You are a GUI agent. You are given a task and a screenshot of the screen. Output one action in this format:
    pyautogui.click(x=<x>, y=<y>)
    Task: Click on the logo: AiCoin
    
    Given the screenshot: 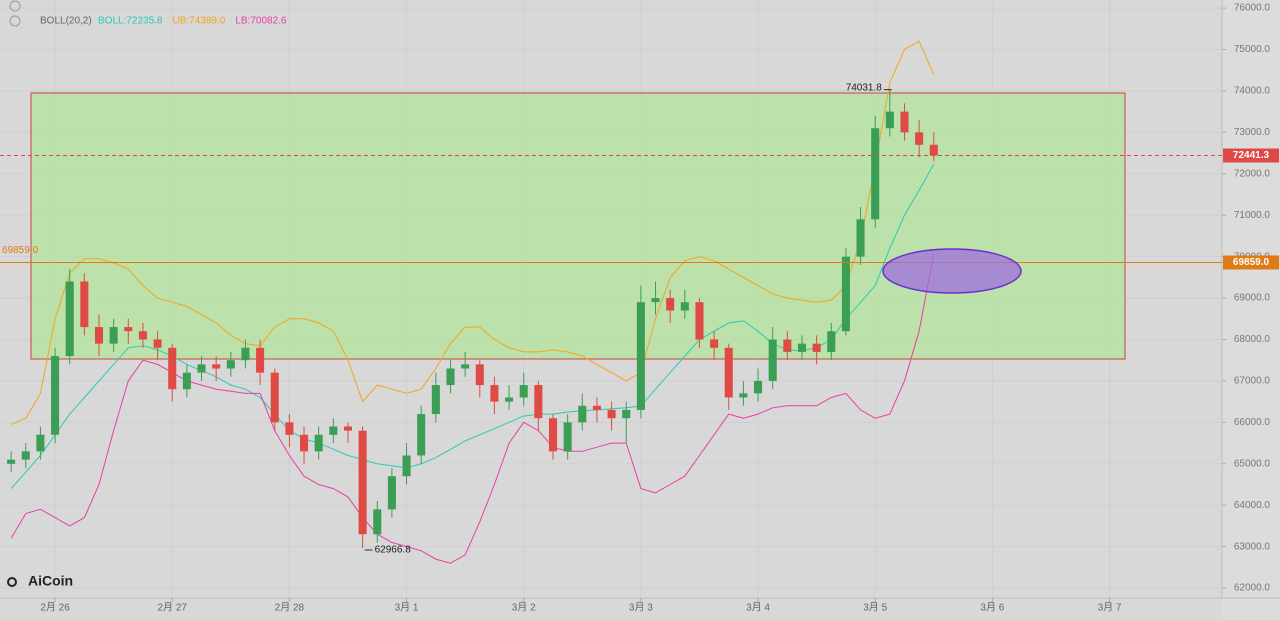 What is the action you would take?
    pyautogui.click(x=40, y=581)
    